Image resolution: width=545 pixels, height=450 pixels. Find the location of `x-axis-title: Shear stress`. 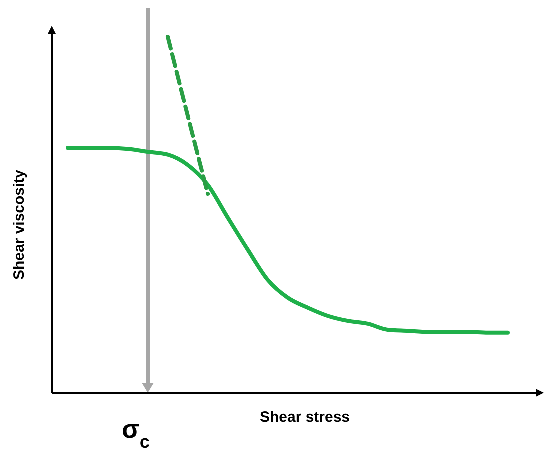

x-axis-title: Shear stress is located at coordinates (305, 417).